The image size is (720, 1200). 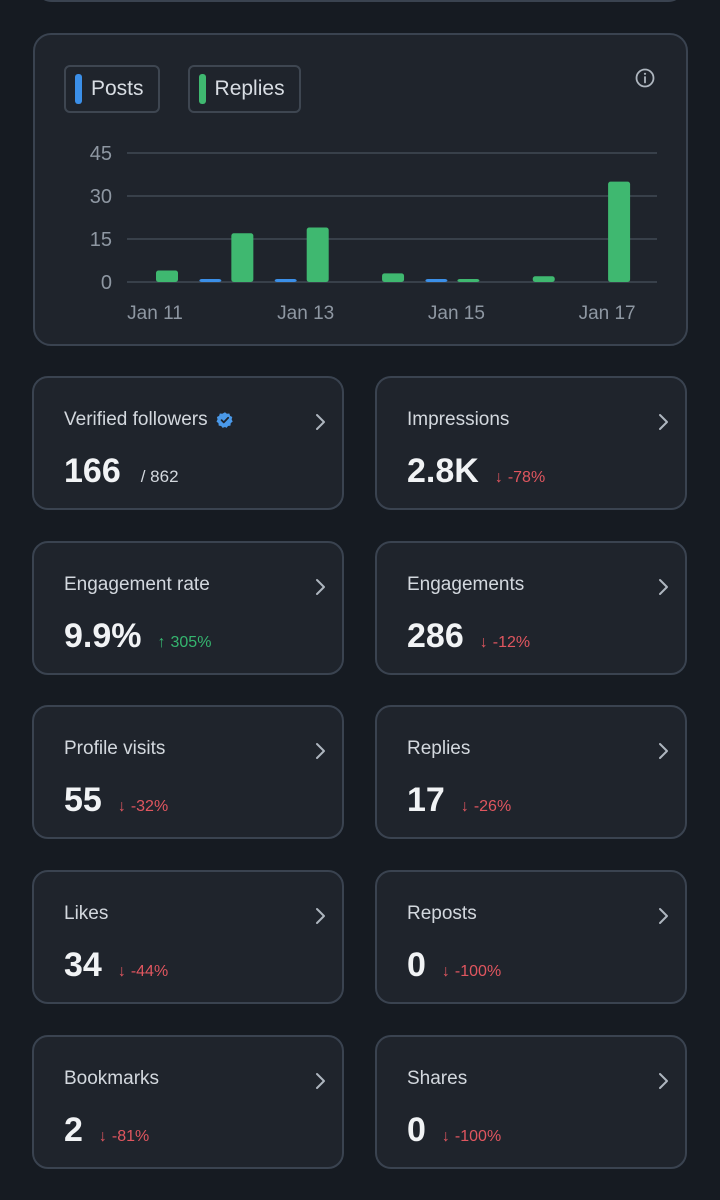 I want to click on stat-label-text: Profile visits, so click(x=115, y=748).